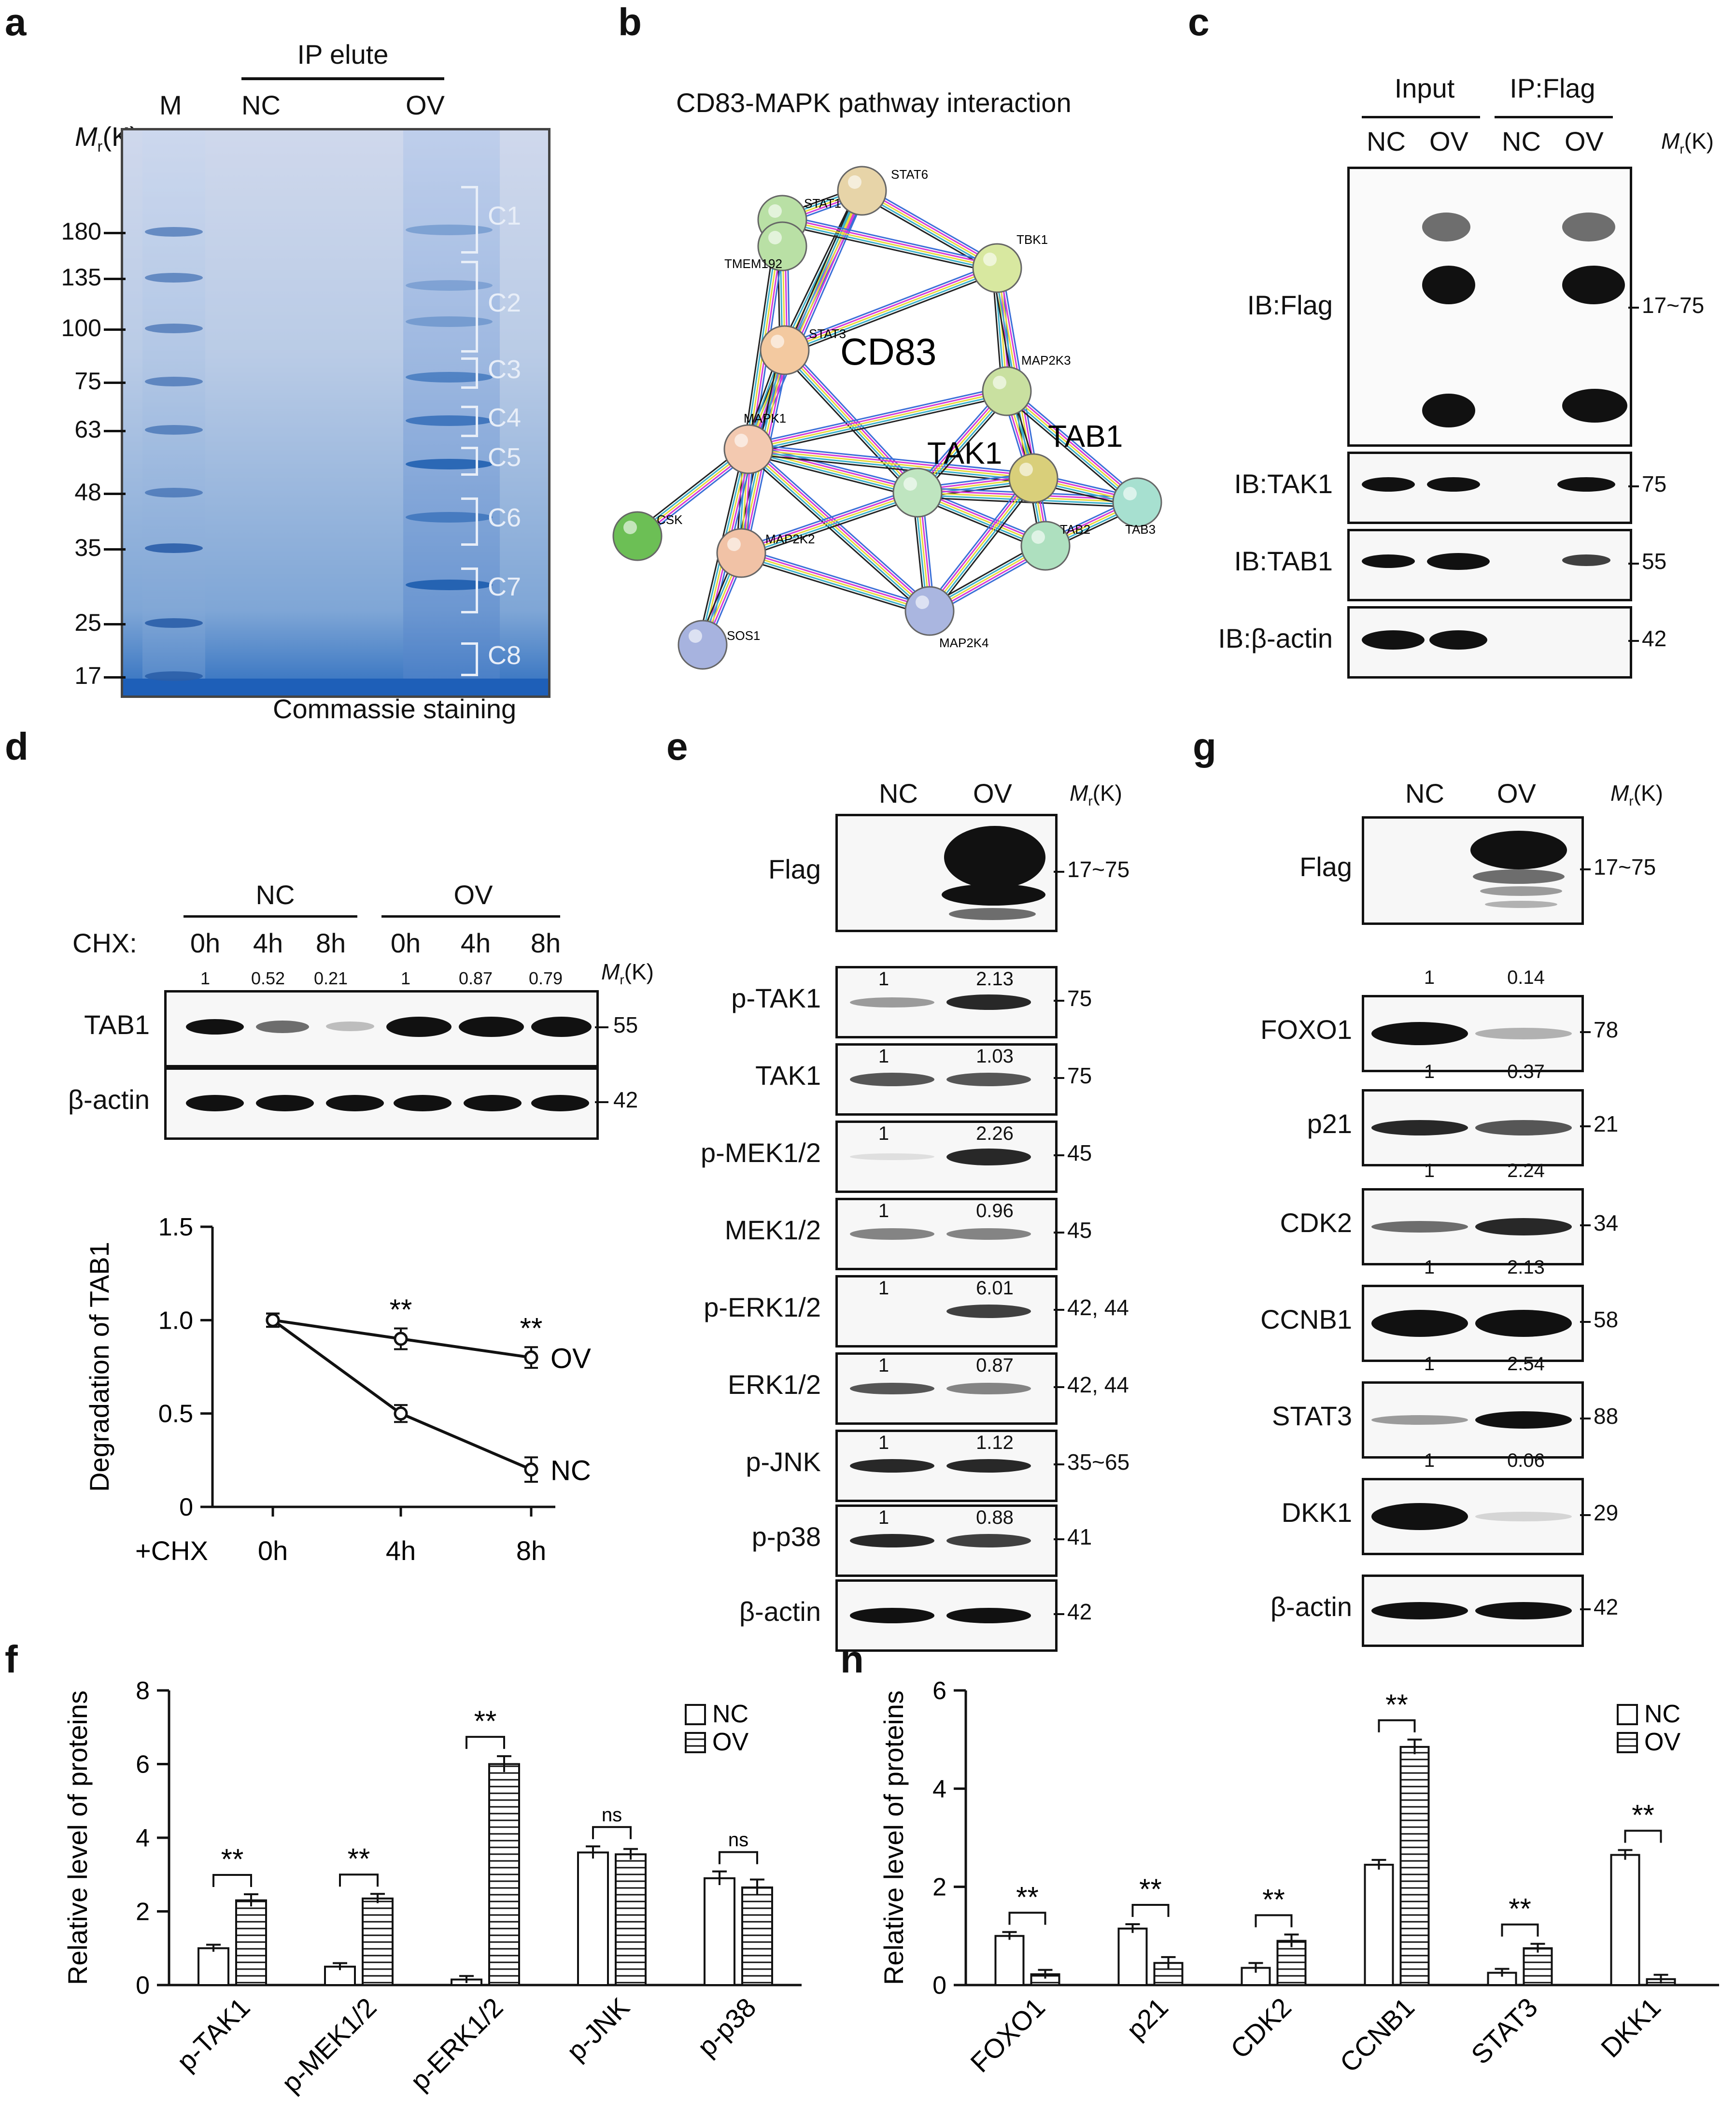 This screenshot has height=2114, width=1736. I want to click on lane-label-nc: NC, so click(261, 105).